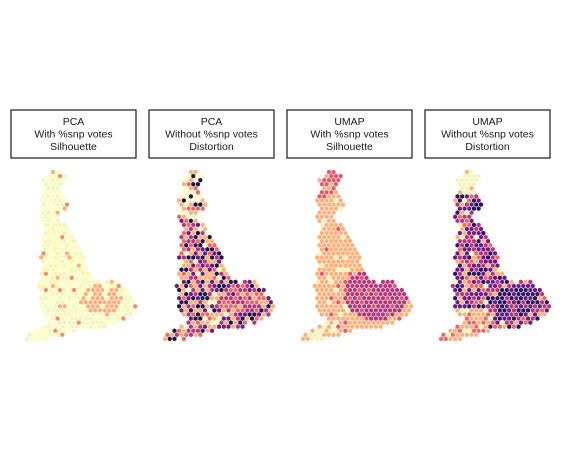  What do you see at coordinates (73, 147) in the screenshot?
I see `panel-1-title-line-3: Silhouette` at bounding box center [73, 147].